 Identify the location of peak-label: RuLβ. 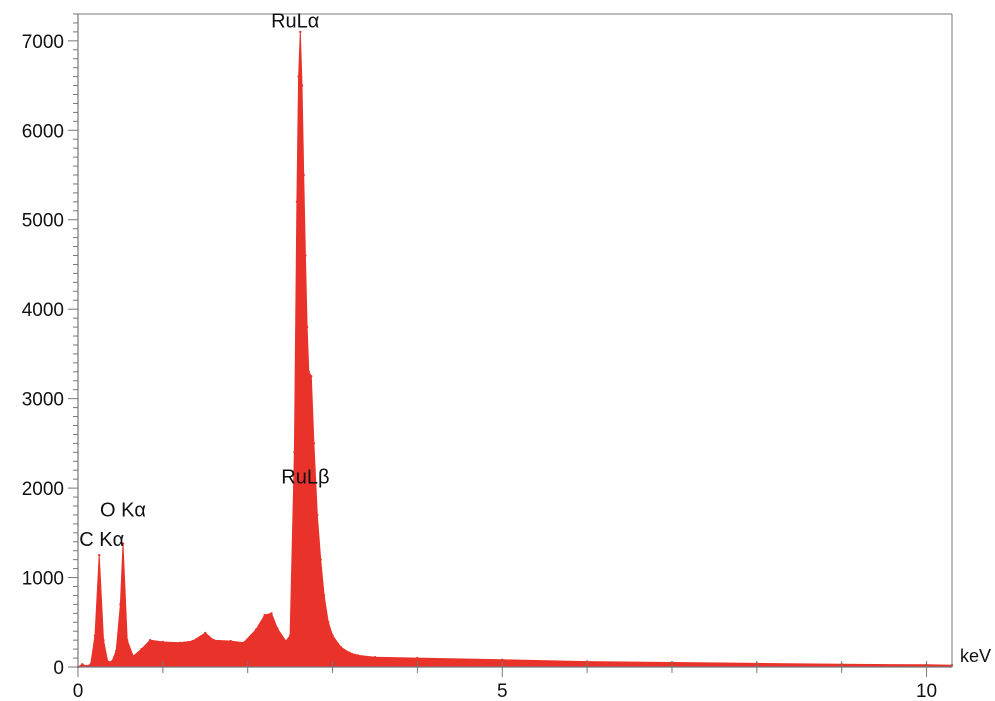
(305, 478).